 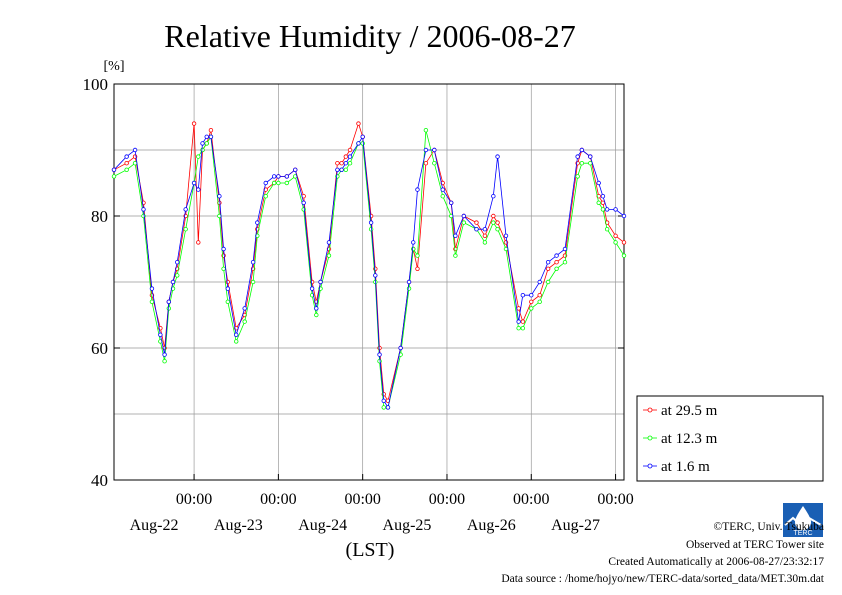 I want to click on x-date-label: Aug-24, so click(x=322, y=525).